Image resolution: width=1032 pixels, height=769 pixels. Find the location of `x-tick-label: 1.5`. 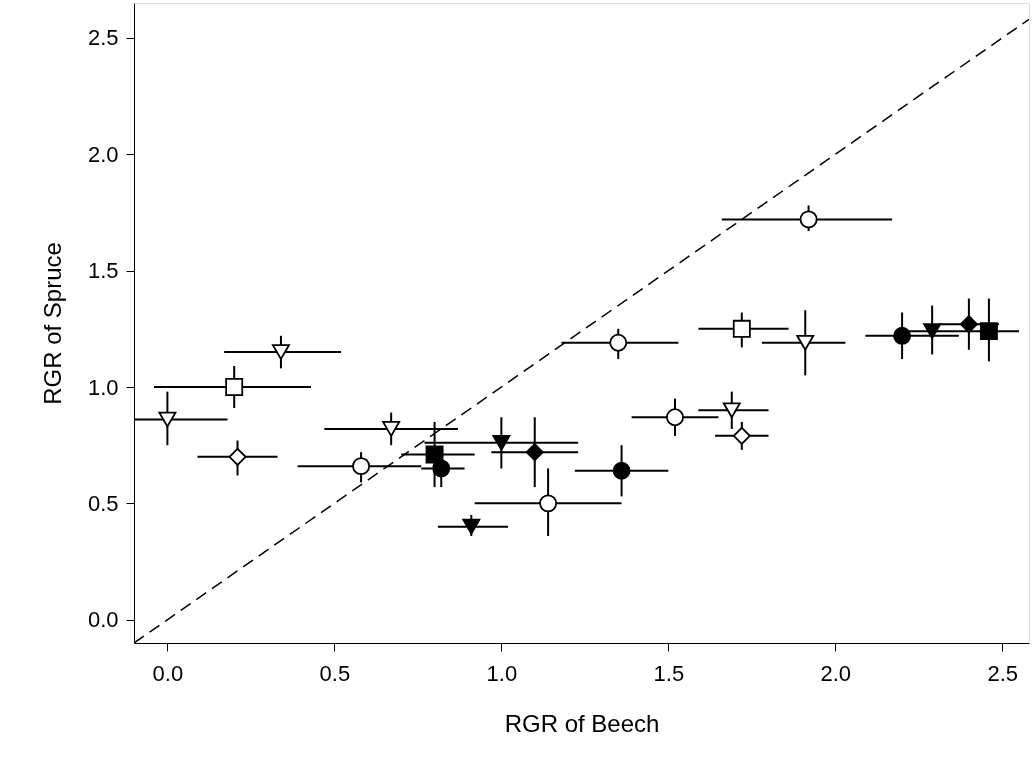

x-tick-label: 1.5 is located at coordinates (669, 673).